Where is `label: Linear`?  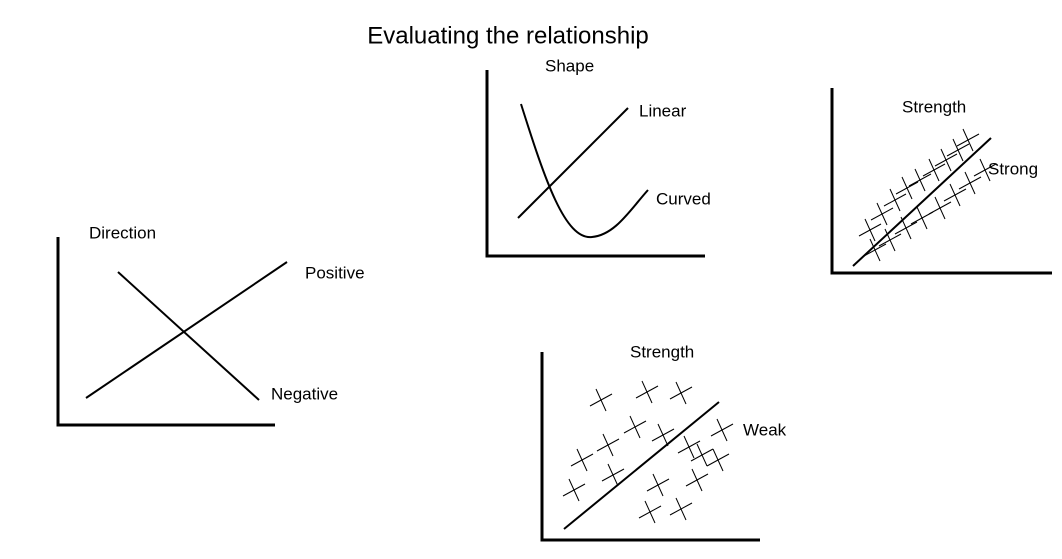 label: Linear is located at coordinates (663, 110).